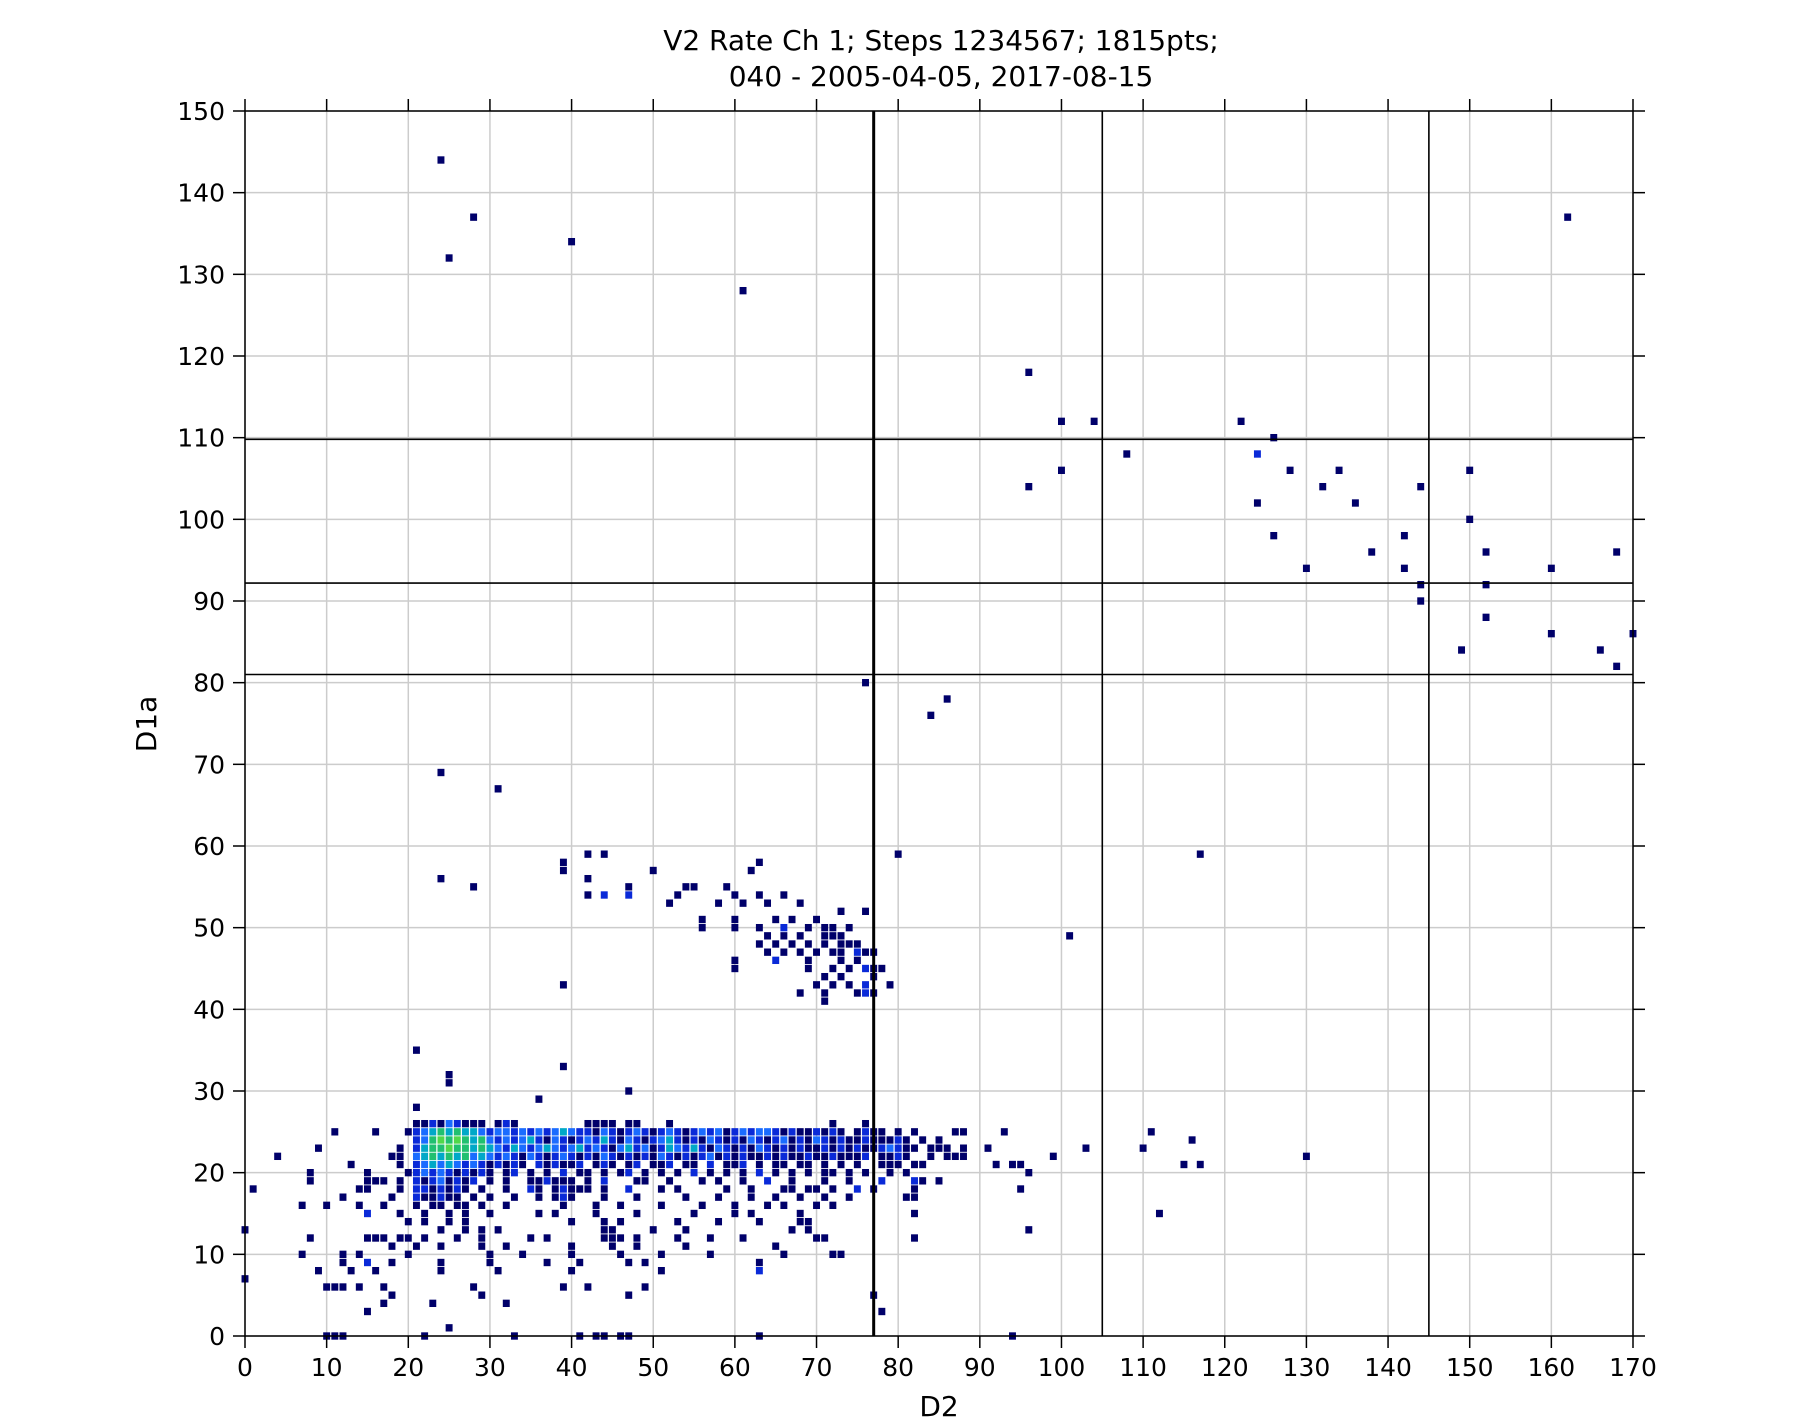 The height and width of the screenshot is (1424, 1820). Describe the element at coordinates (938, 1406) in the screenshot. I see `x-axis-label: D2` at that location.